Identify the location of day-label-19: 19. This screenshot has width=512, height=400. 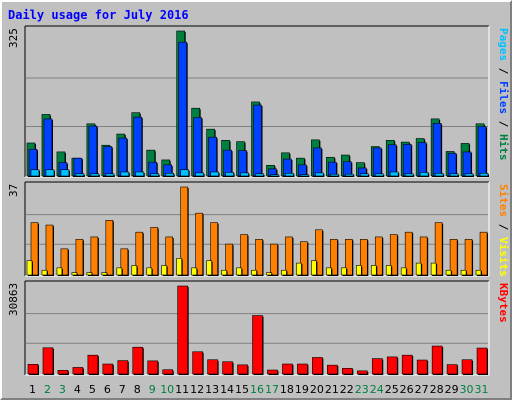
(302, 389).